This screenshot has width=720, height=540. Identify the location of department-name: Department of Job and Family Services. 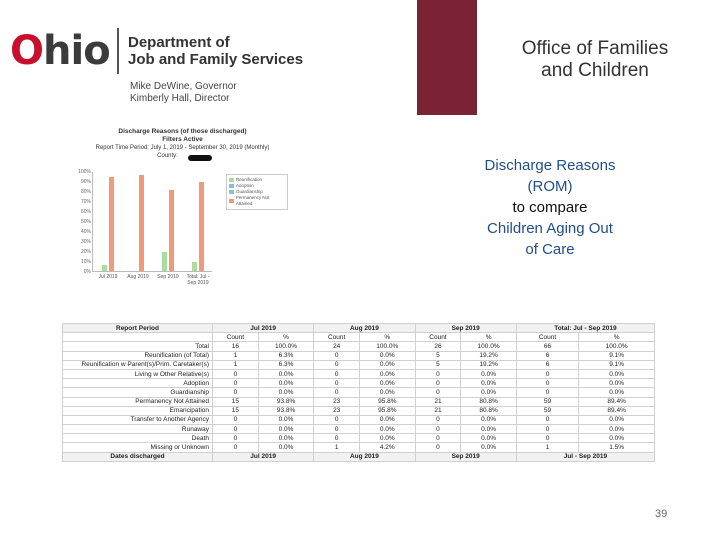
(215, 51).